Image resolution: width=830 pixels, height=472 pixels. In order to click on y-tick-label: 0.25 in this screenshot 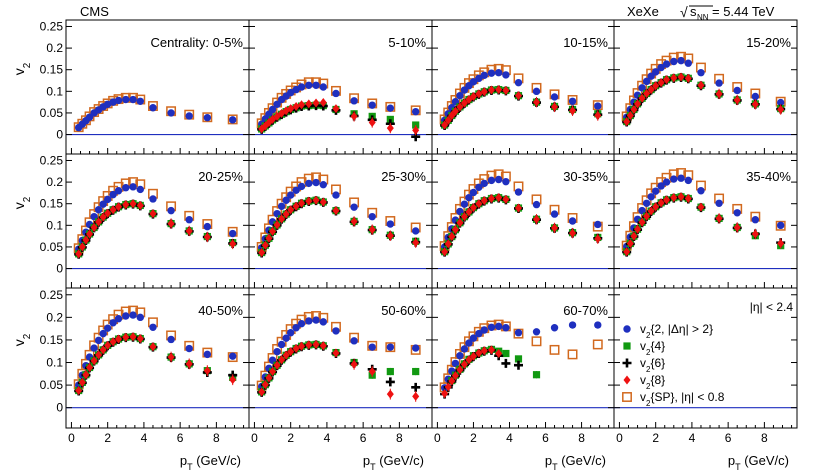, I will do `click(52, 295)`.